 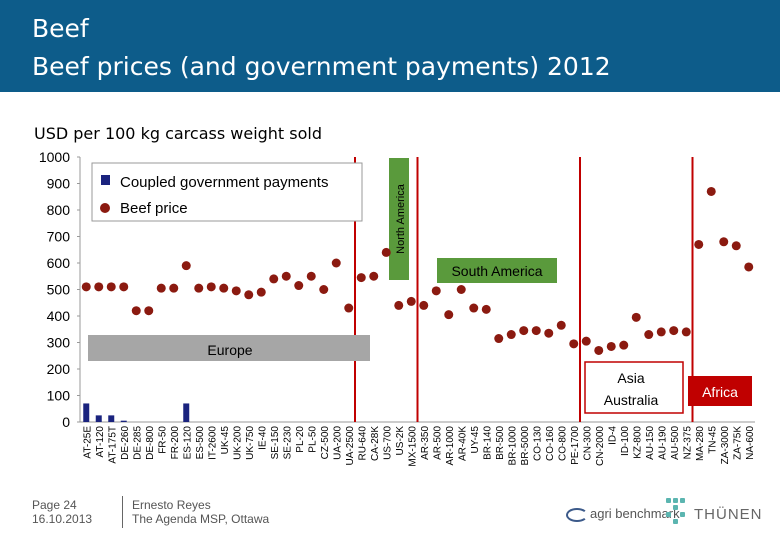 What do you see at coordinates (612, 435) in the screenshot?
I see `x-tick-label: ID-4` at bounding box center [612, 435].